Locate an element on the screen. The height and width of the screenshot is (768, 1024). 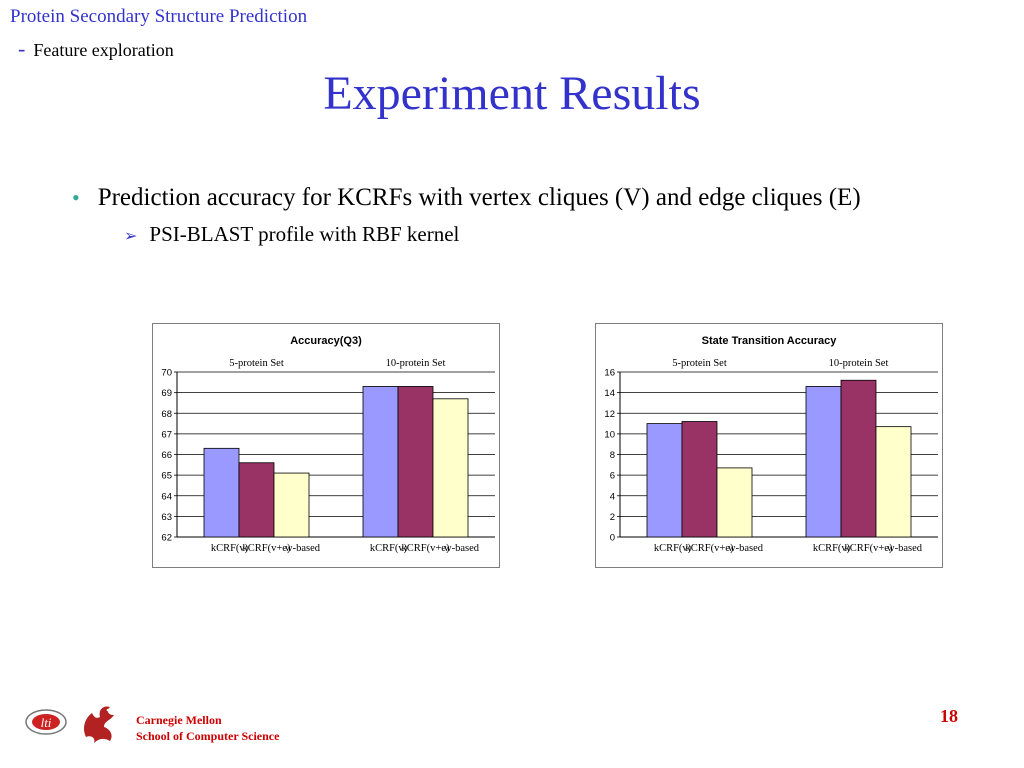
footer-org-line1: Carnegie Mellon is located at coordinates (179, 720).